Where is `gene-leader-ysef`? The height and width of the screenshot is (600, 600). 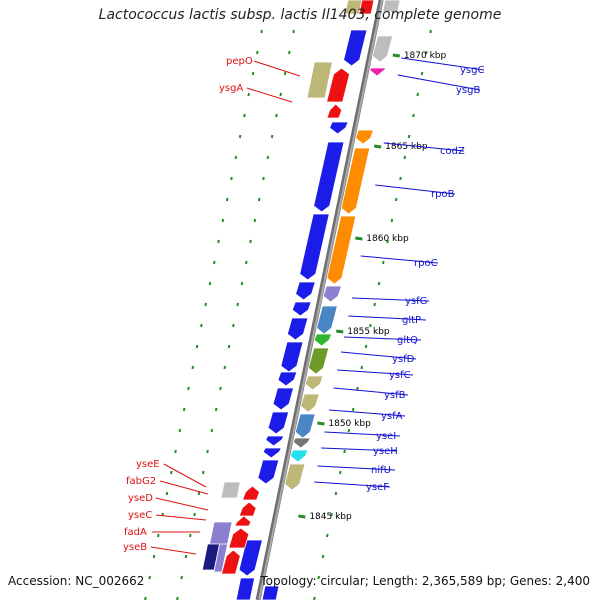
gene-leader-ysef is located at coordinates (352, 484).